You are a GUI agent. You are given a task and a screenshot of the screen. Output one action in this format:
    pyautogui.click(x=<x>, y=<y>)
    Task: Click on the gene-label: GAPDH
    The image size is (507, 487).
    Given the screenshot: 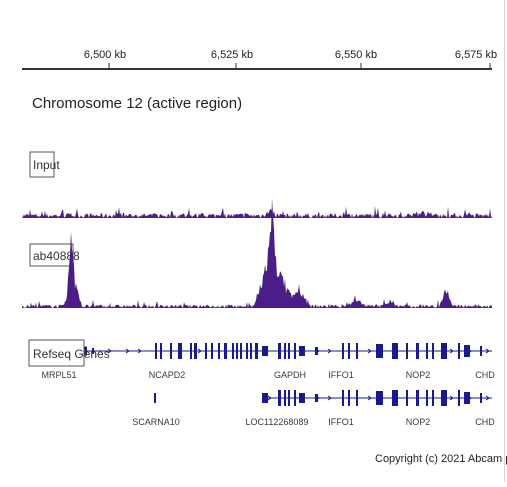 What is the action you would take?
    pyautogui.click(x=290, y=375)
    